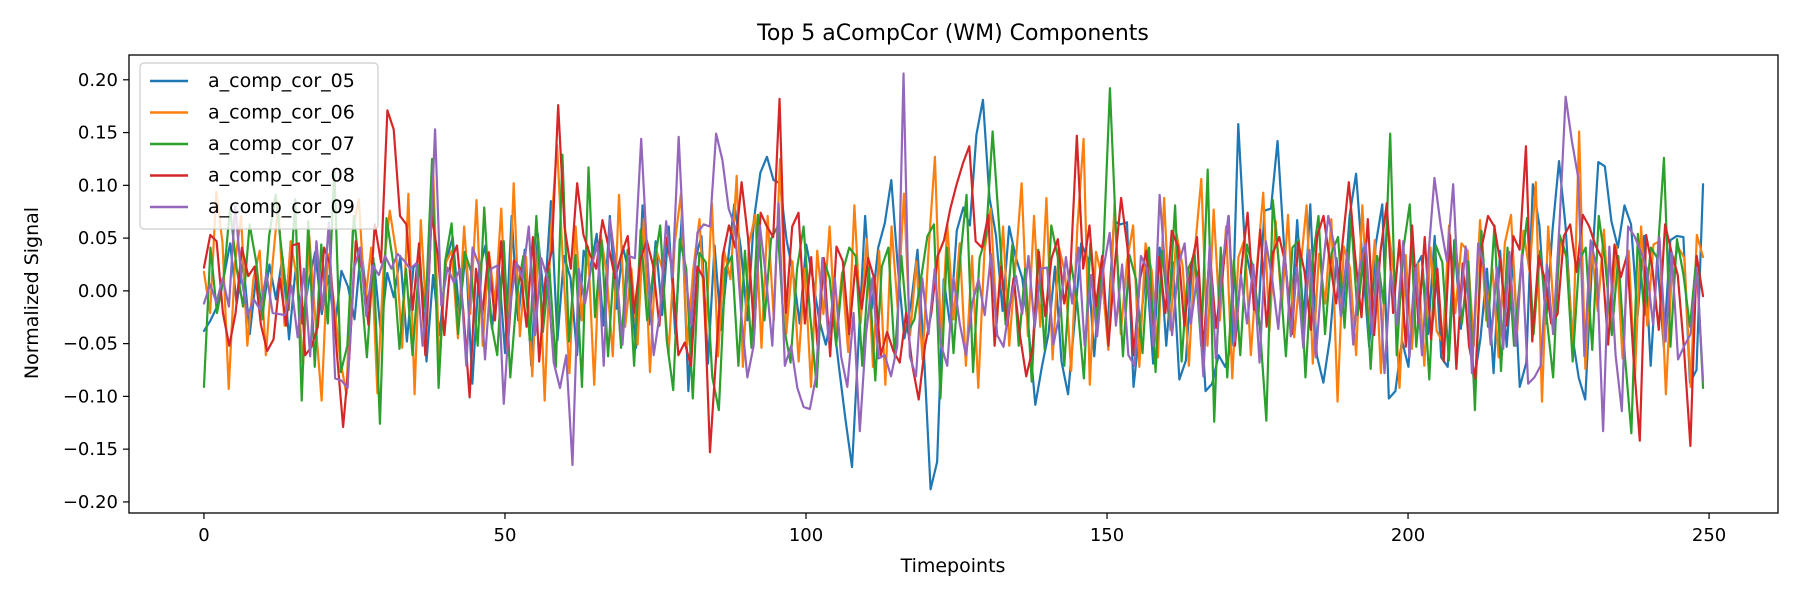  I want to click on legend-label: a_comp_cor_08, so click(281, 176).